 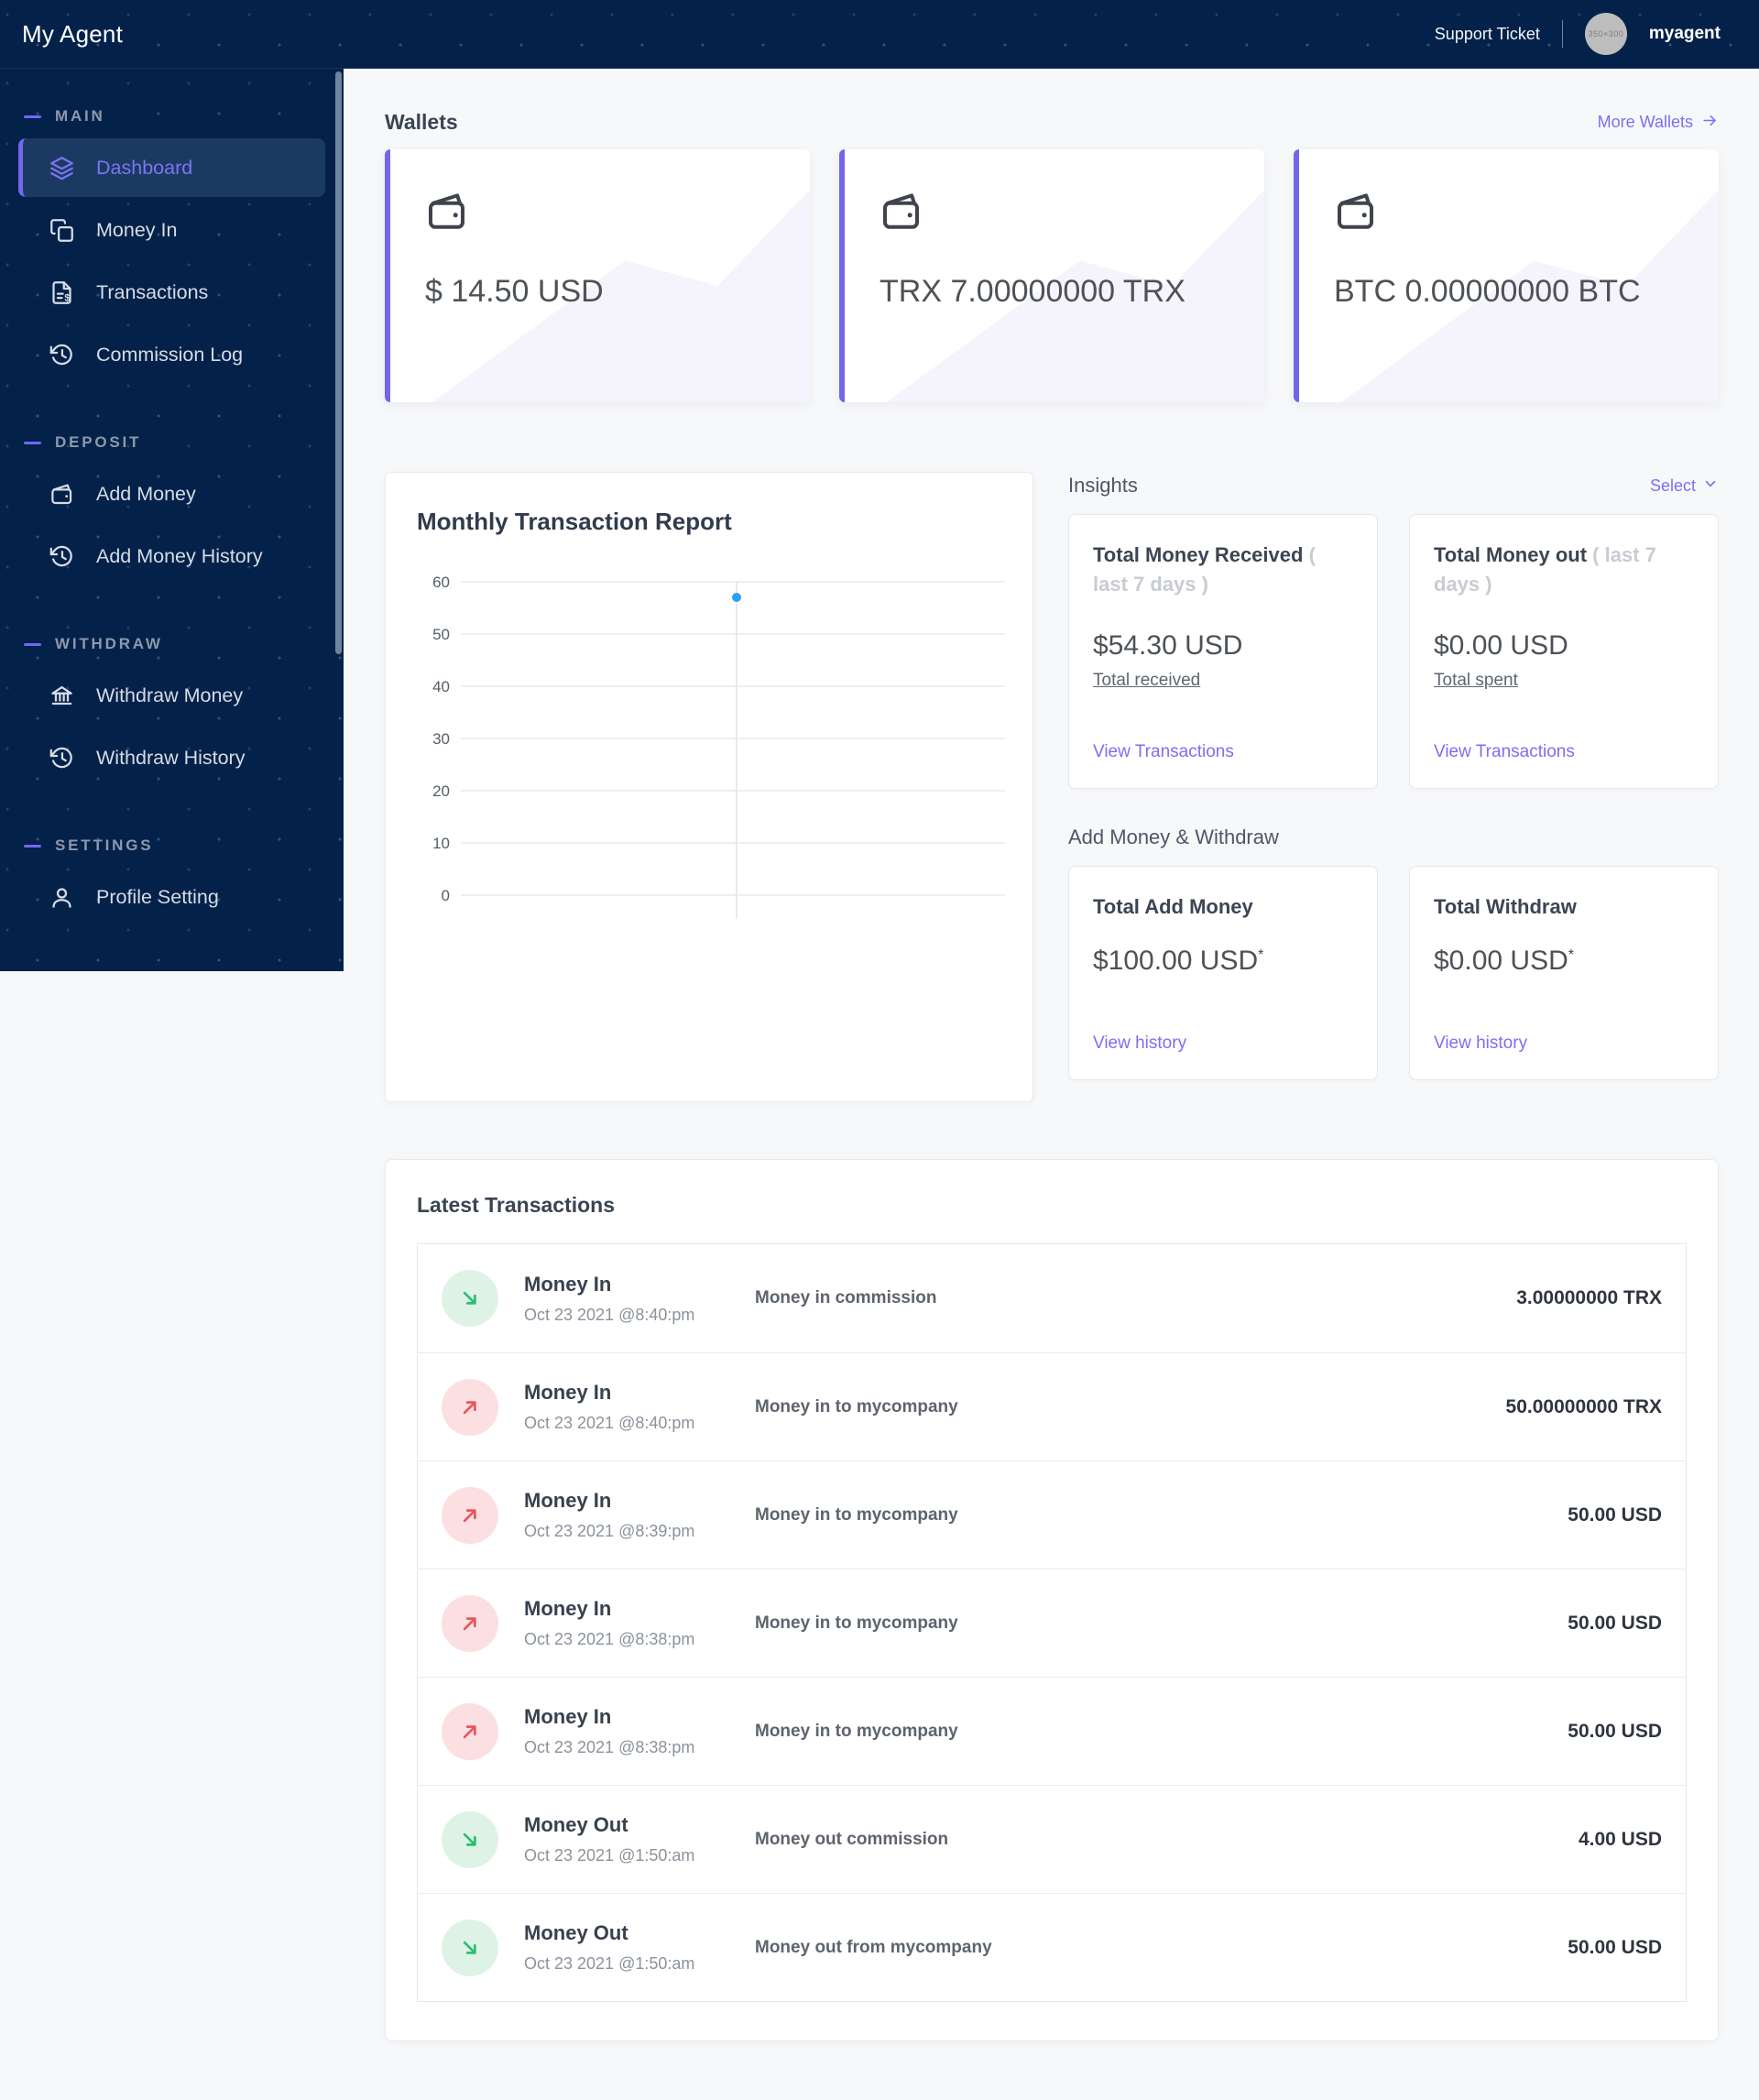 I want to click on y-tick-50: 50, so click(x=441, y=634).